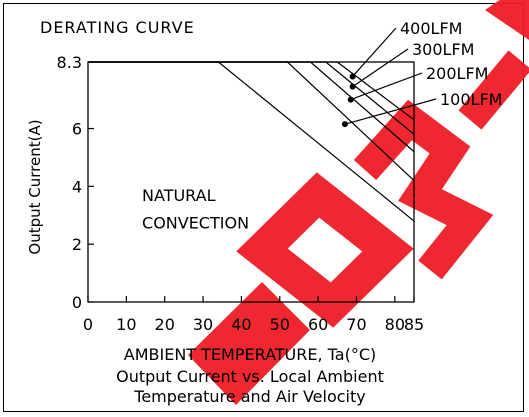 The image size is (529, 417). Describe the element at coordinates (356, 324) in the screenshot. I see `x-tick-label: 70` at that location.